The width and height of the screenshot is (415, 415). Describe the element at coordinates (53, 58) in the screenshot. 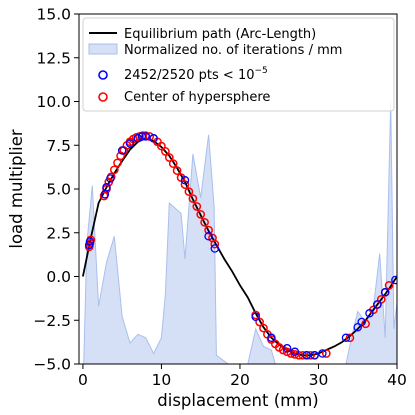

I see `y-tick-label: 12.5` at that location.